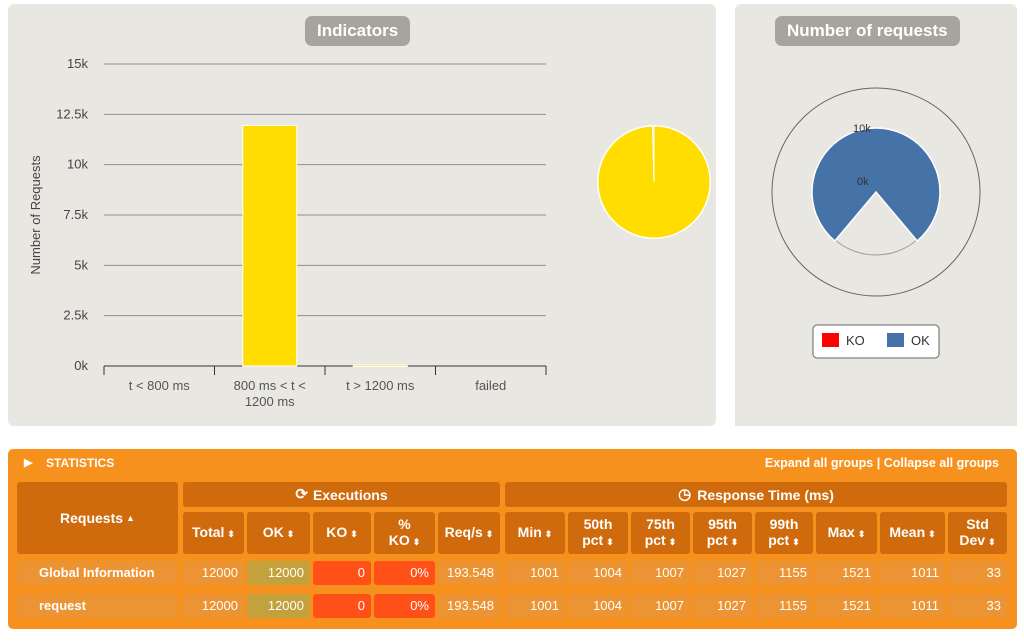 Image resolution: width=1024 pixels, height=641 pixels. I want to click on requests-chart: 10k 0k KO OK, so click(876, 223).